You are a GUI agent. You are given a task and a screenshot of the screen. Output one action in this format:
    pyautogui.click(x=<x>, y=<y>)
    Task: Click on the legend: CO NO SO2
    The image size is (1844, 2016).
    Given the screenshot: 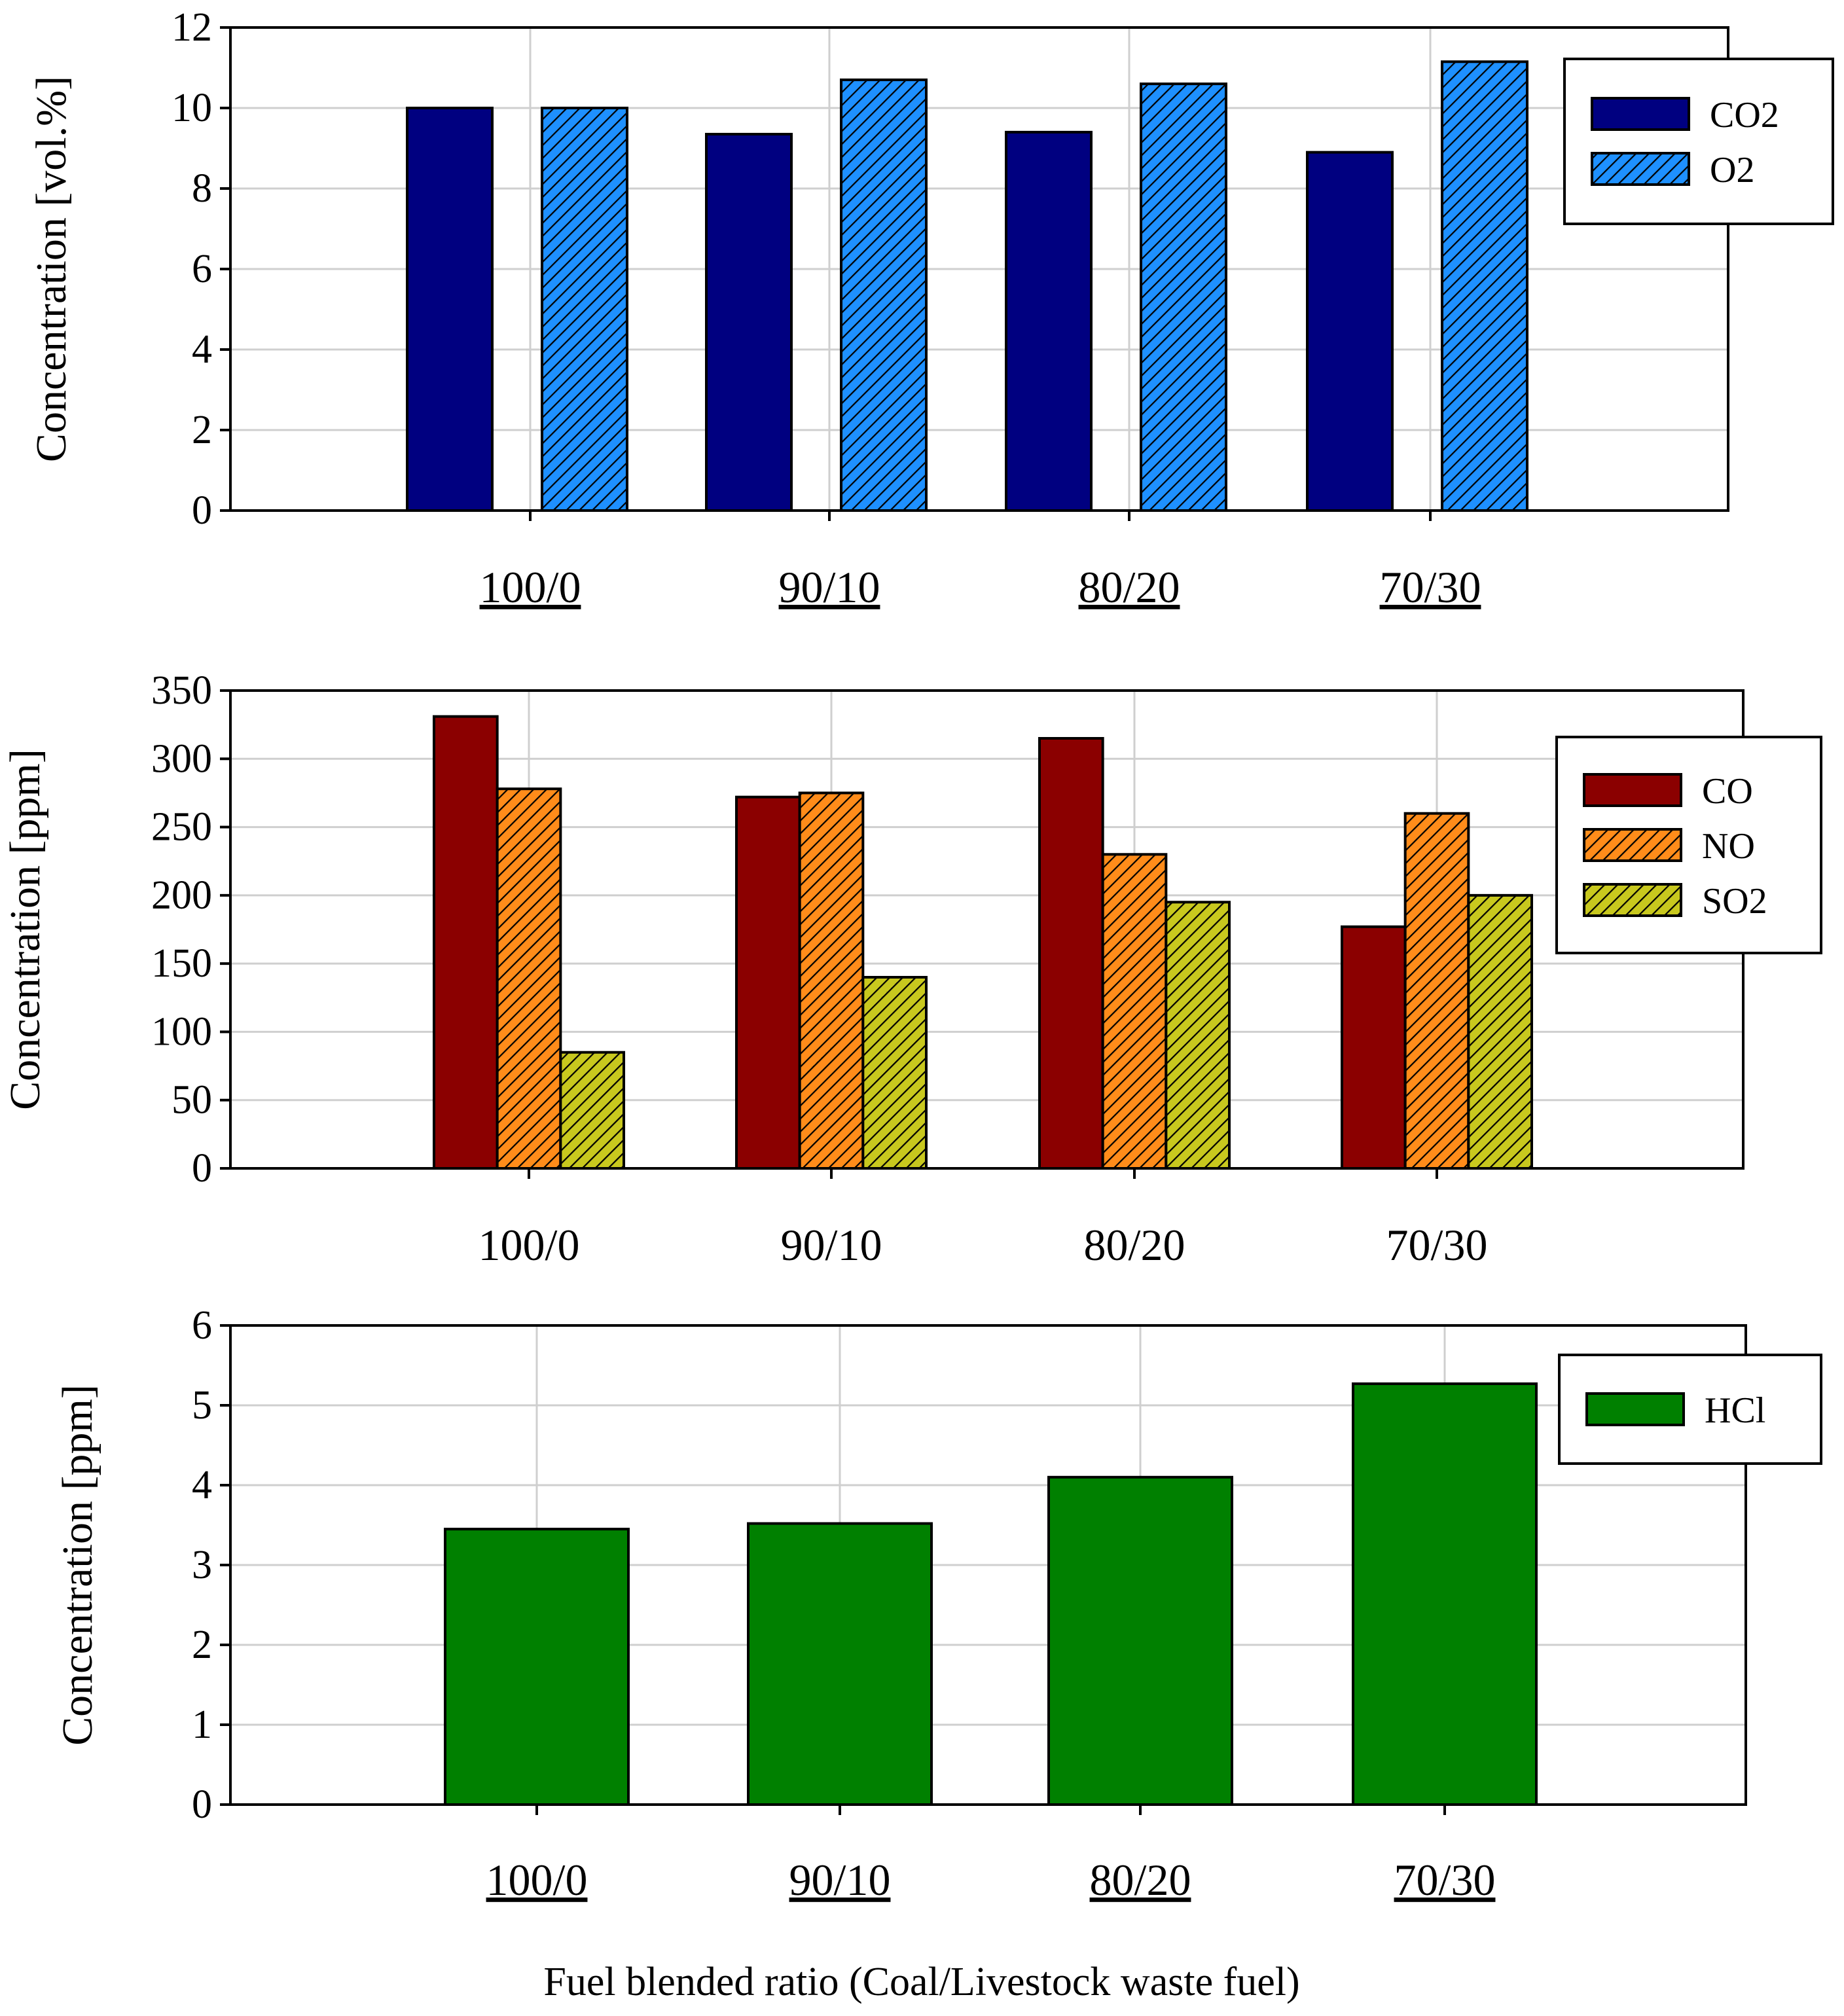 What is the action you would take?
    pyautogui.click(x=1688, y=845)
    